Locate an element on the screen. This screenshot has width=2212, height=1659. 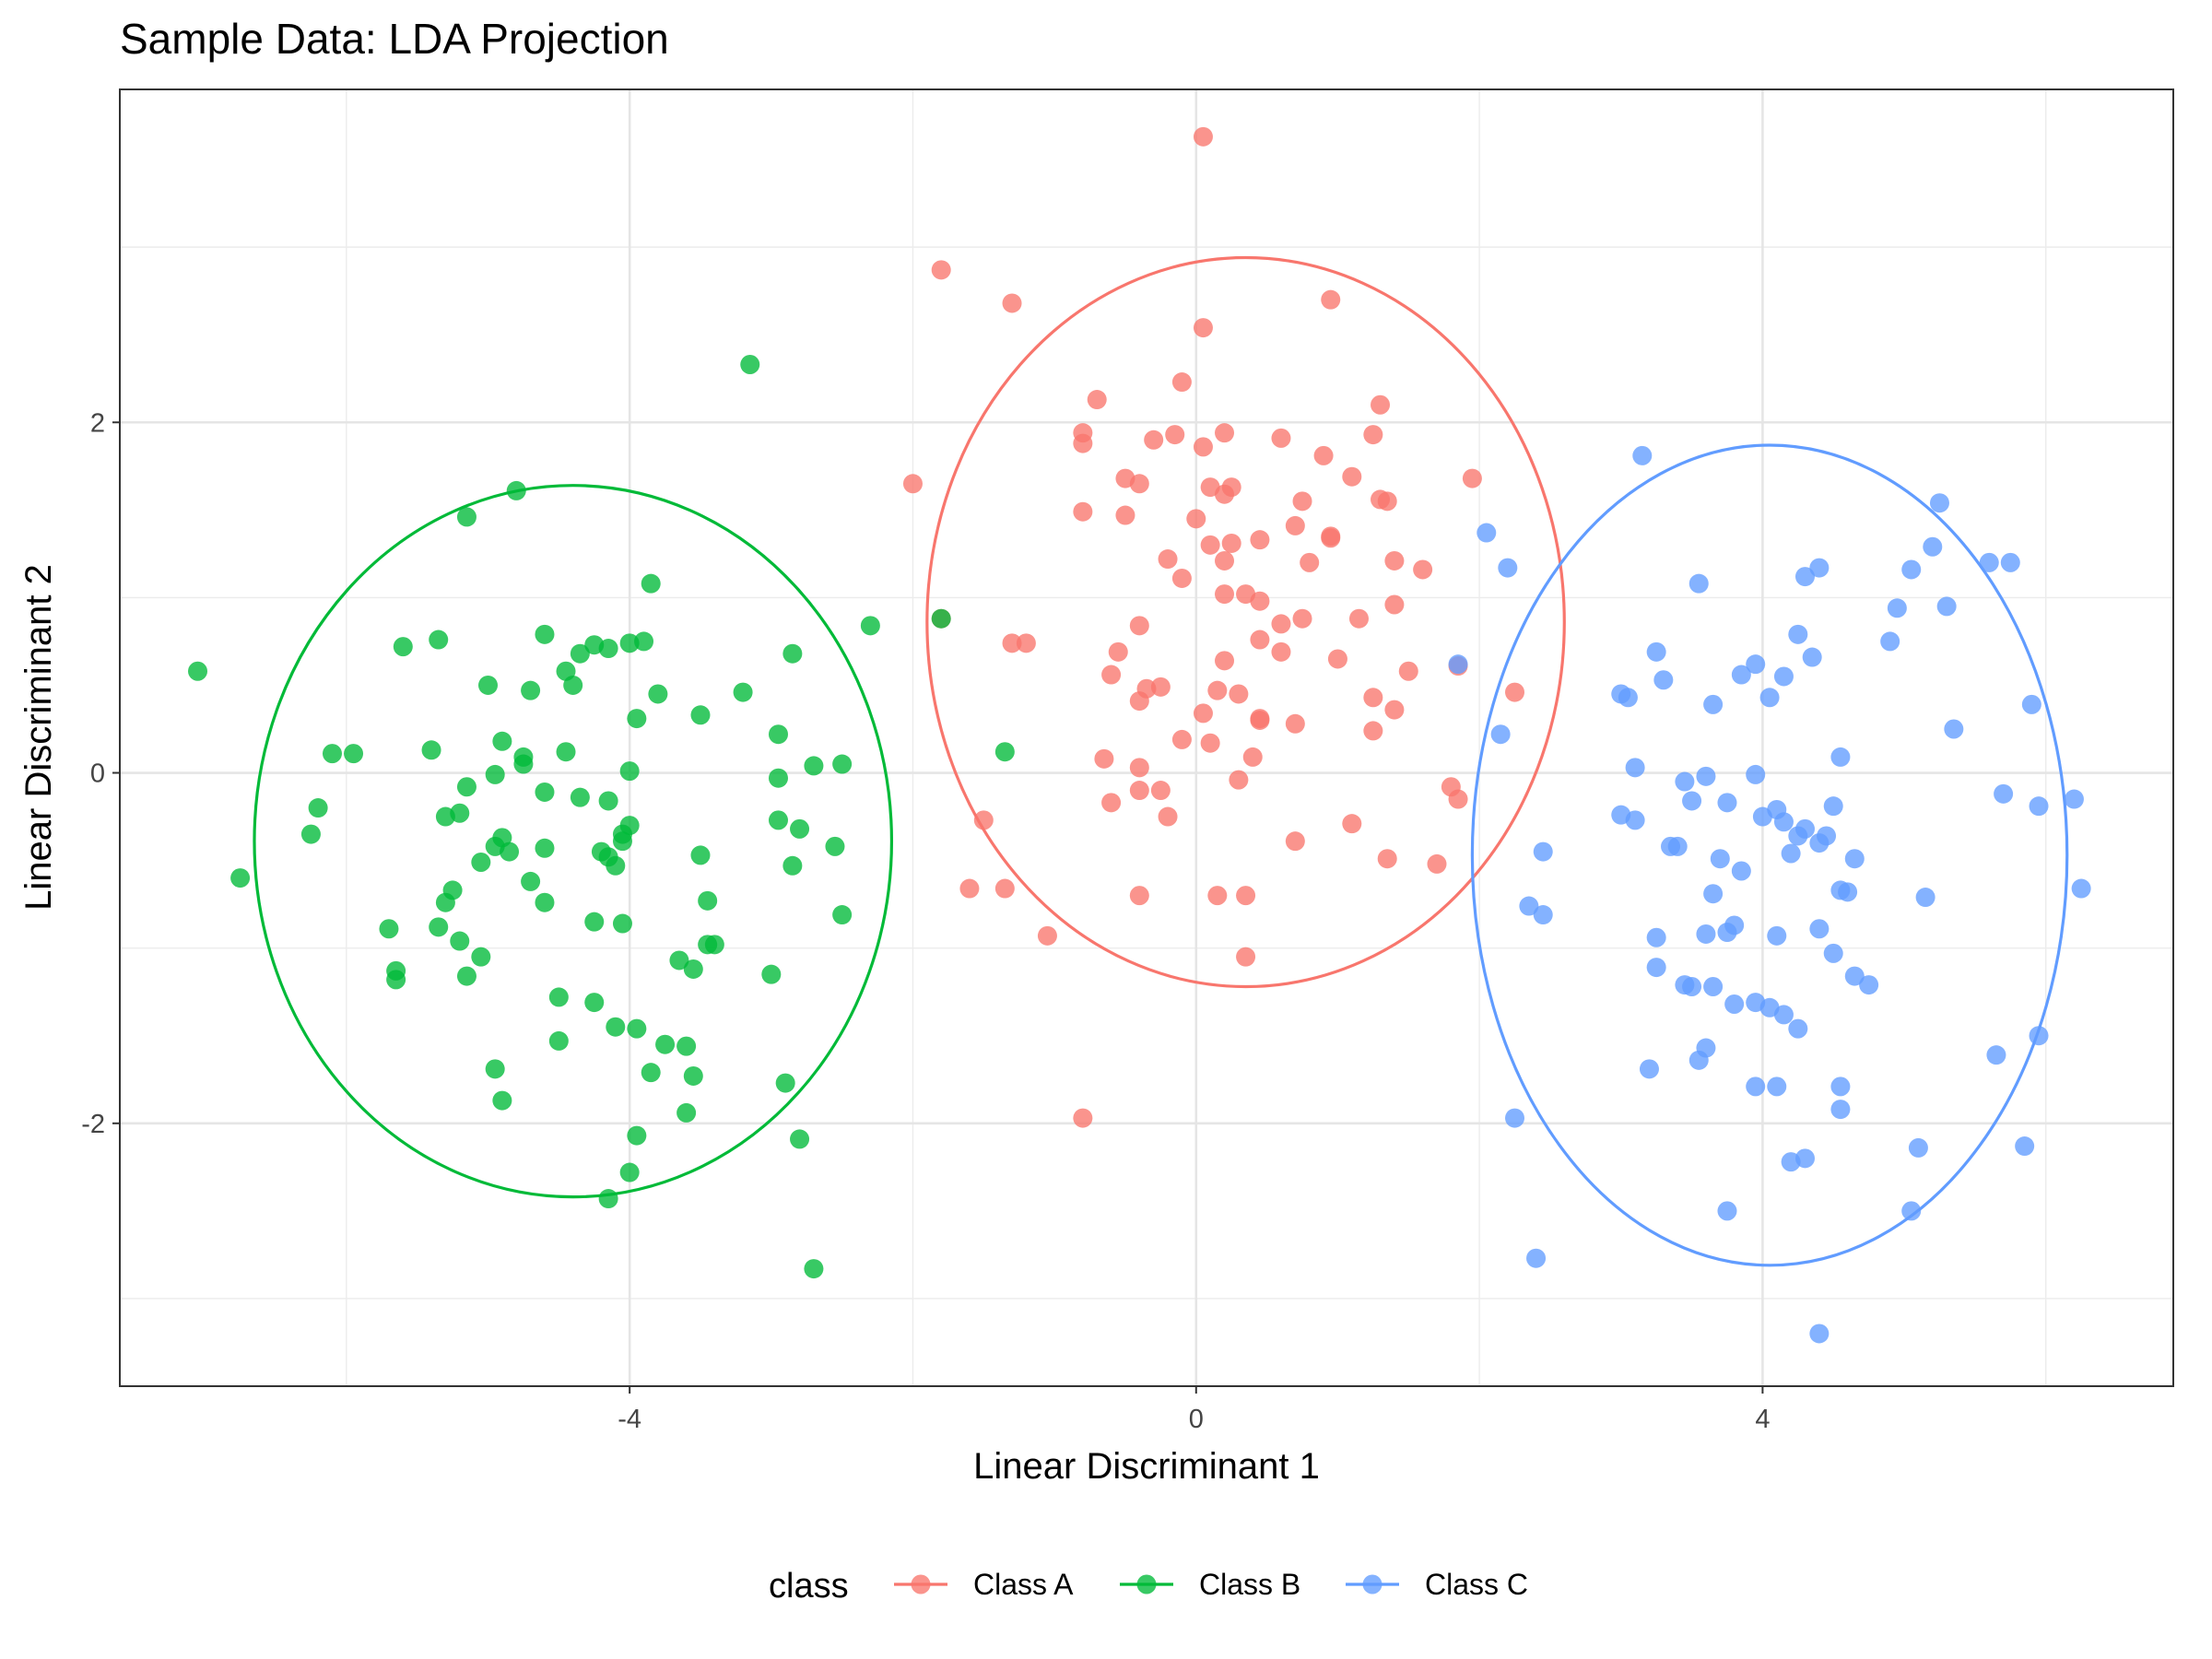
legend-label-class-b: Class B is located at coordinates (1249, 1584).